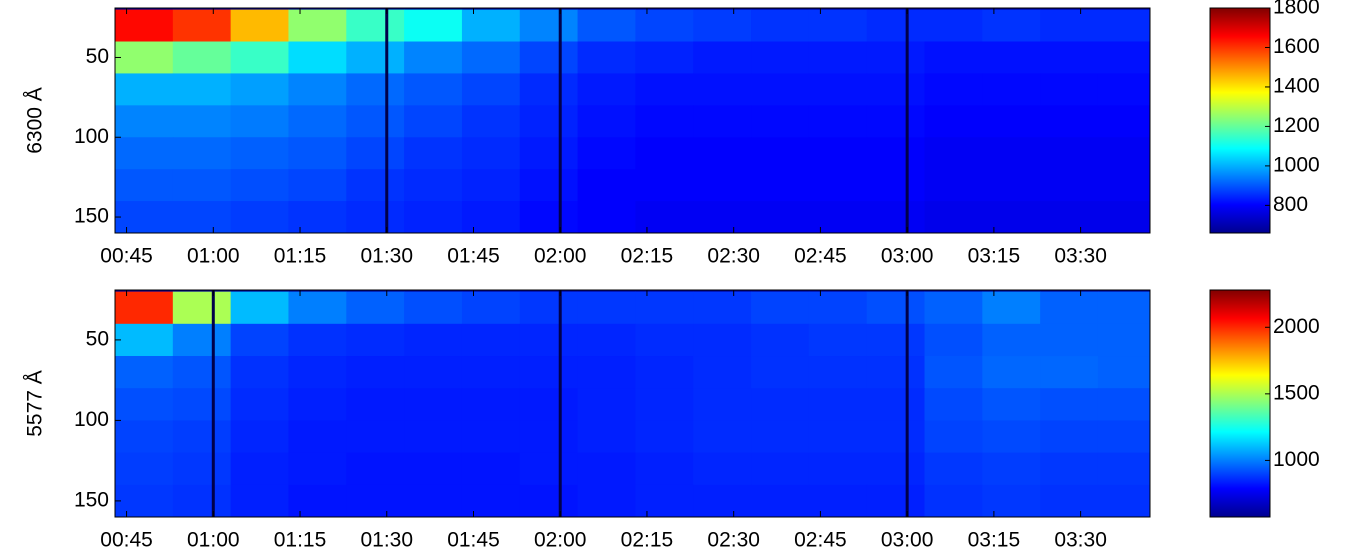 This screenshot has width=1369, height=555. Describe the element at coordinates (213, 540) in the screenshot. I see `x-tick-label: 01:00` at that location.